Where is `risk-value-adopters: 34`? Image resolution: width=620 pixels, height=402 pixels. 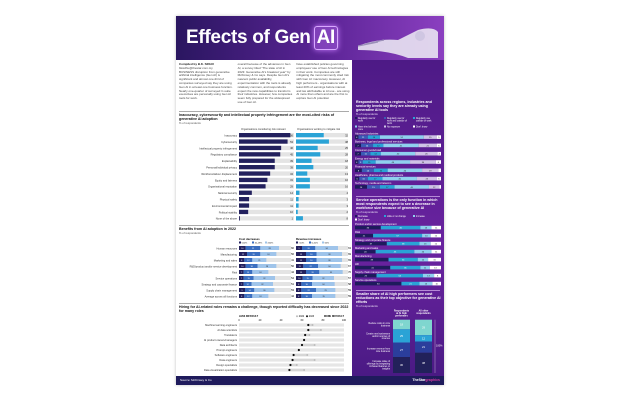 risk-value-adopters: 34 is located at coordinates (291, 174).